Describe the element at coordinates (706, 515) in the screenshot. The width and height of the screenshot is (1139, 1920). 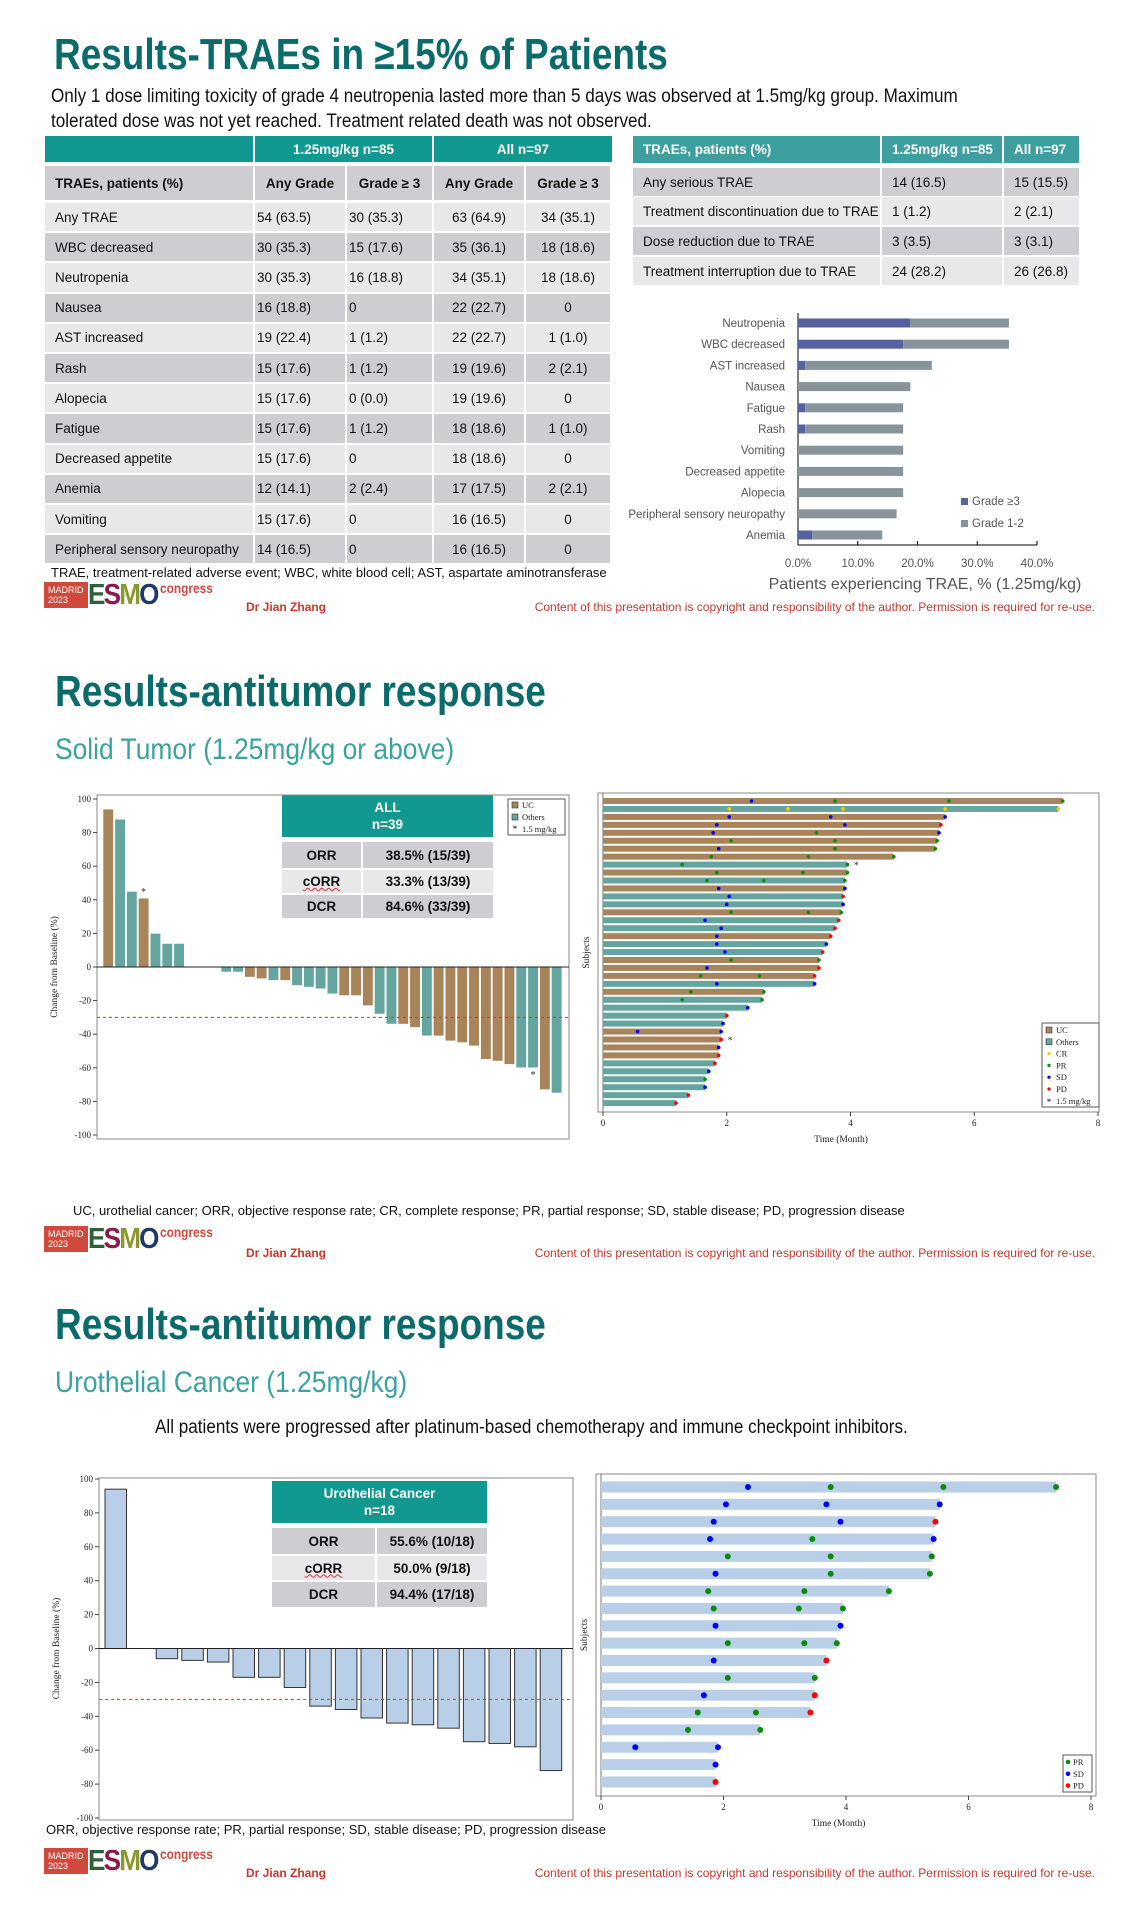
I see `category-label: Peripheral sensory neuropathy` at that location.